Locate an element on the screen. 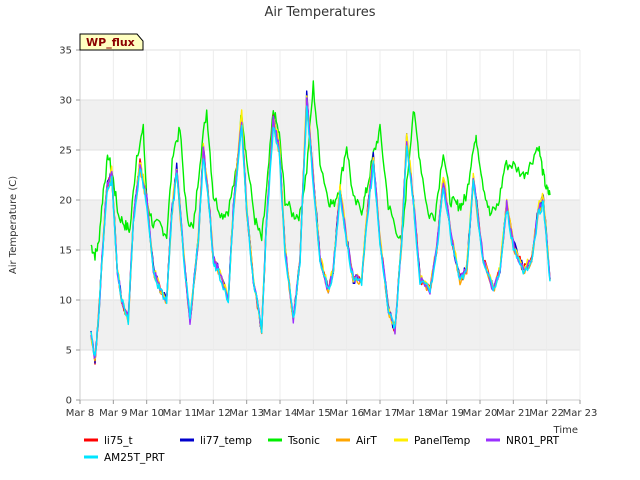  legend-label: Tsonic is located at coordinates (303, 441).